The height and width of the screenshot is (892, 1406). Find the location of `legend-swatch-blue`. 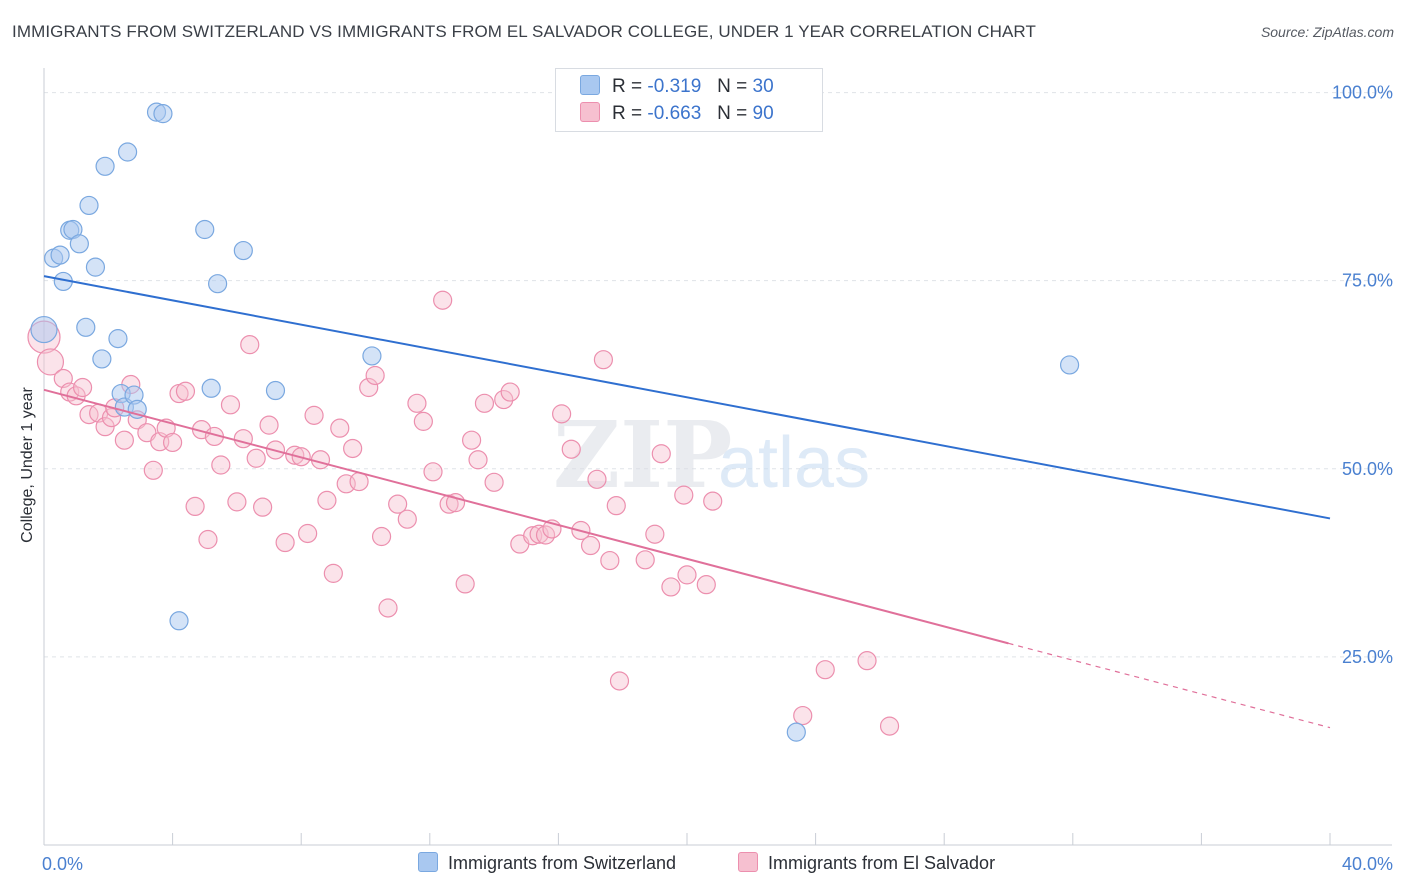

legend-swatch-blue is located at coordinates (590, 85).